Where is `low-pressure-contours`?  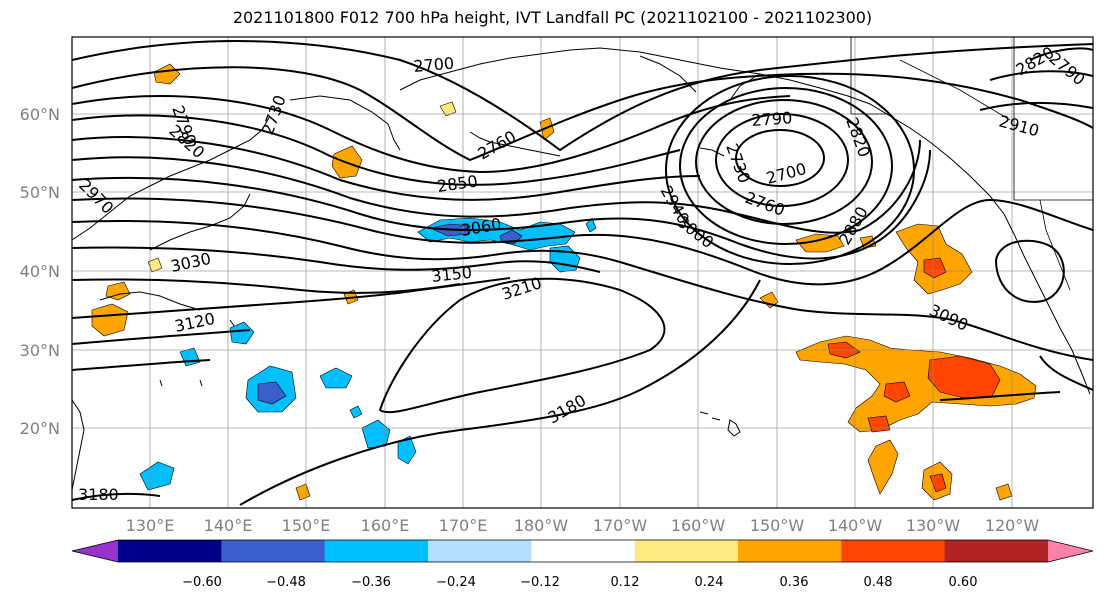 low-pressure-contours is located at coordinates (790, 170).